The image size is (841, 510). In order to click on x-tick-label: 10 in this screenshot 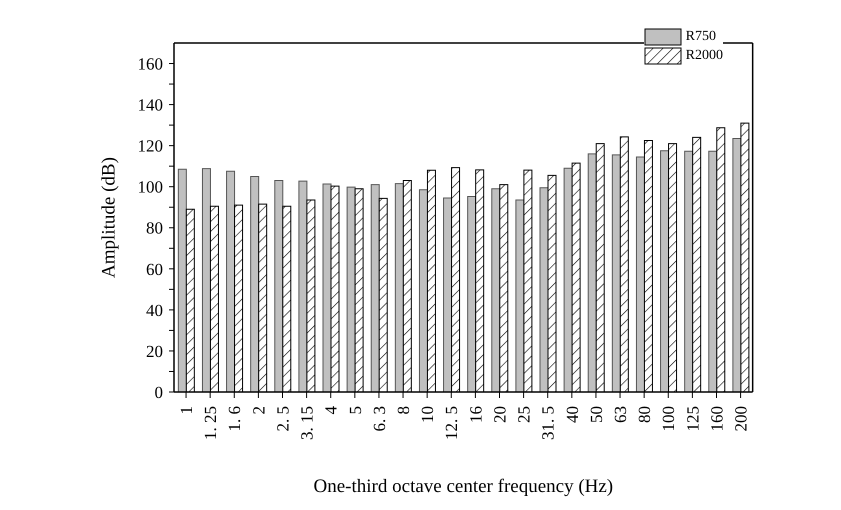, I will do `click(428, 414)`.